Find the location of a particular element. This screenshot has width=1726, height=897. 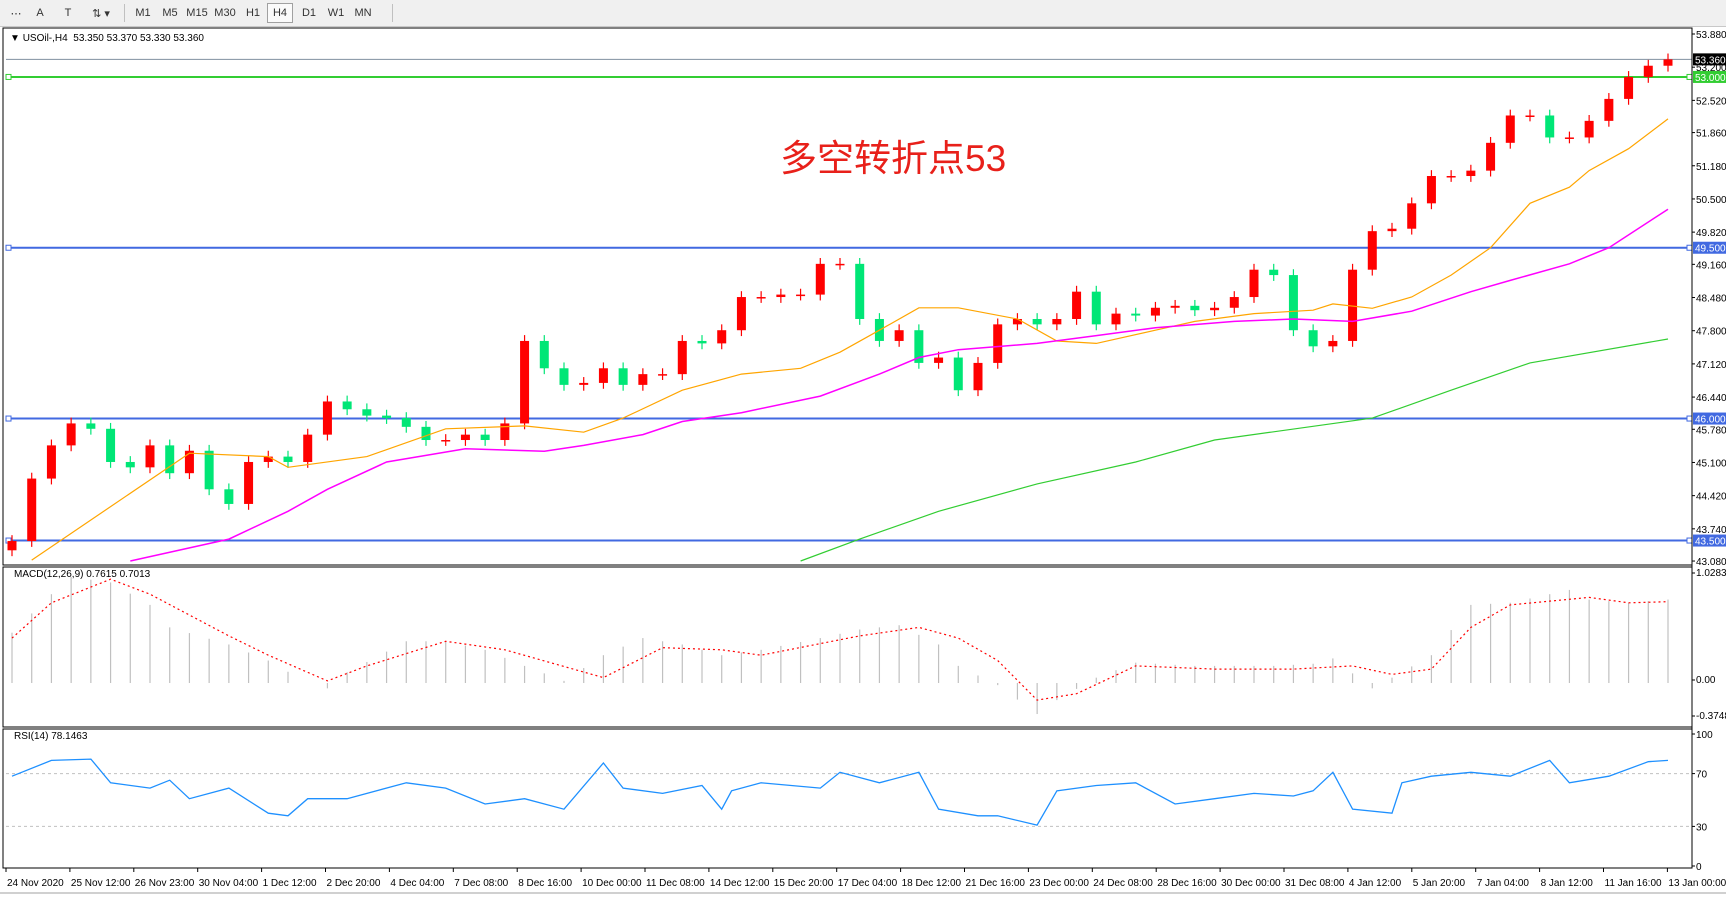

time-axis-label: 4 Dec 04:00 is located at coordinates (417, 883).